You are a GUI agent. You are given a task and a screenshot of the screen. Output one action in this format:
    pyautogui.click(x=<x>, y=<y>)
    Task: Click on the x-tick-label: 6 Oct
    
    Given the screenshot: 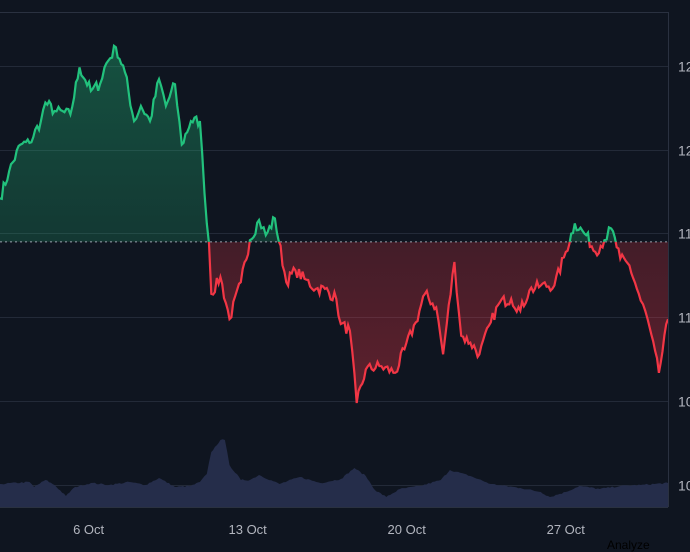 What is the action you would take?
    pyautogui.click(x=88, y=529)
    